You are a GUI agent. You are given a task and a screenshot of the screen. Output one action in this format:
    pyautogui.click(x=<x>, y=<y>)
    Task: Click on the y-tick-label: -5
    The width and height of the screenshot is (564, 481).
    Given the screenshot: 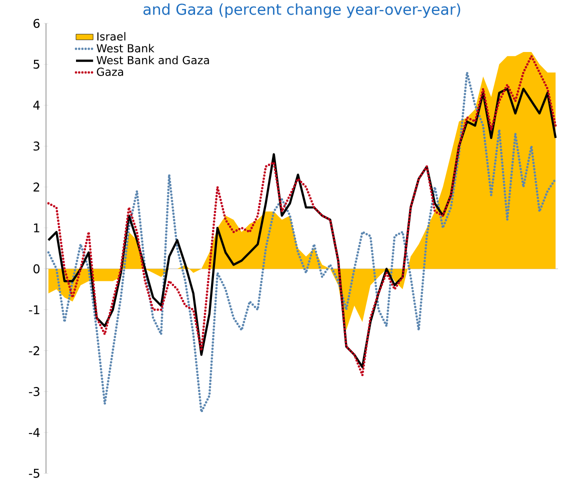 What is the action you would take?
    pyautogui.click(x=34, y=473)
    